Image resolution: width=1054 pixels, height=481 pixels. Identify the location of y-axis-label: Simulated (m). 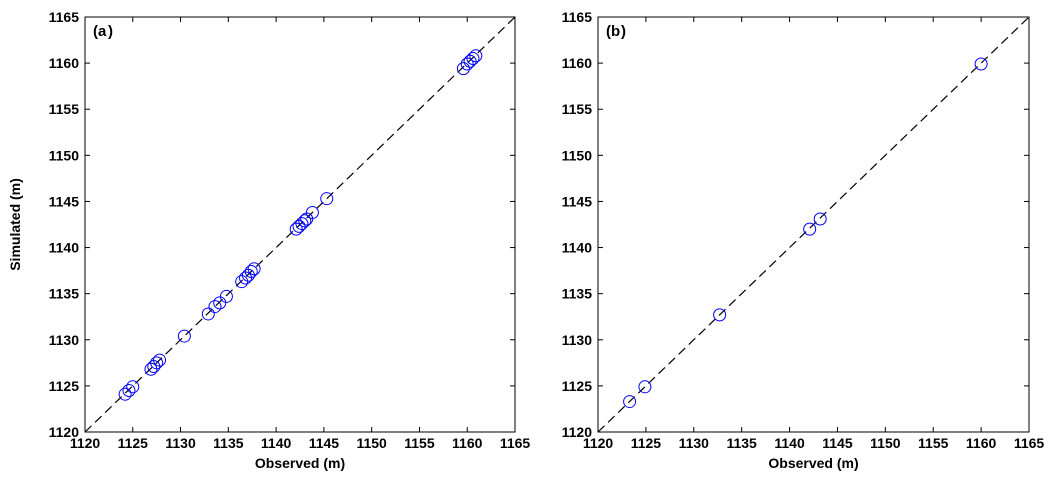
(15, 224).